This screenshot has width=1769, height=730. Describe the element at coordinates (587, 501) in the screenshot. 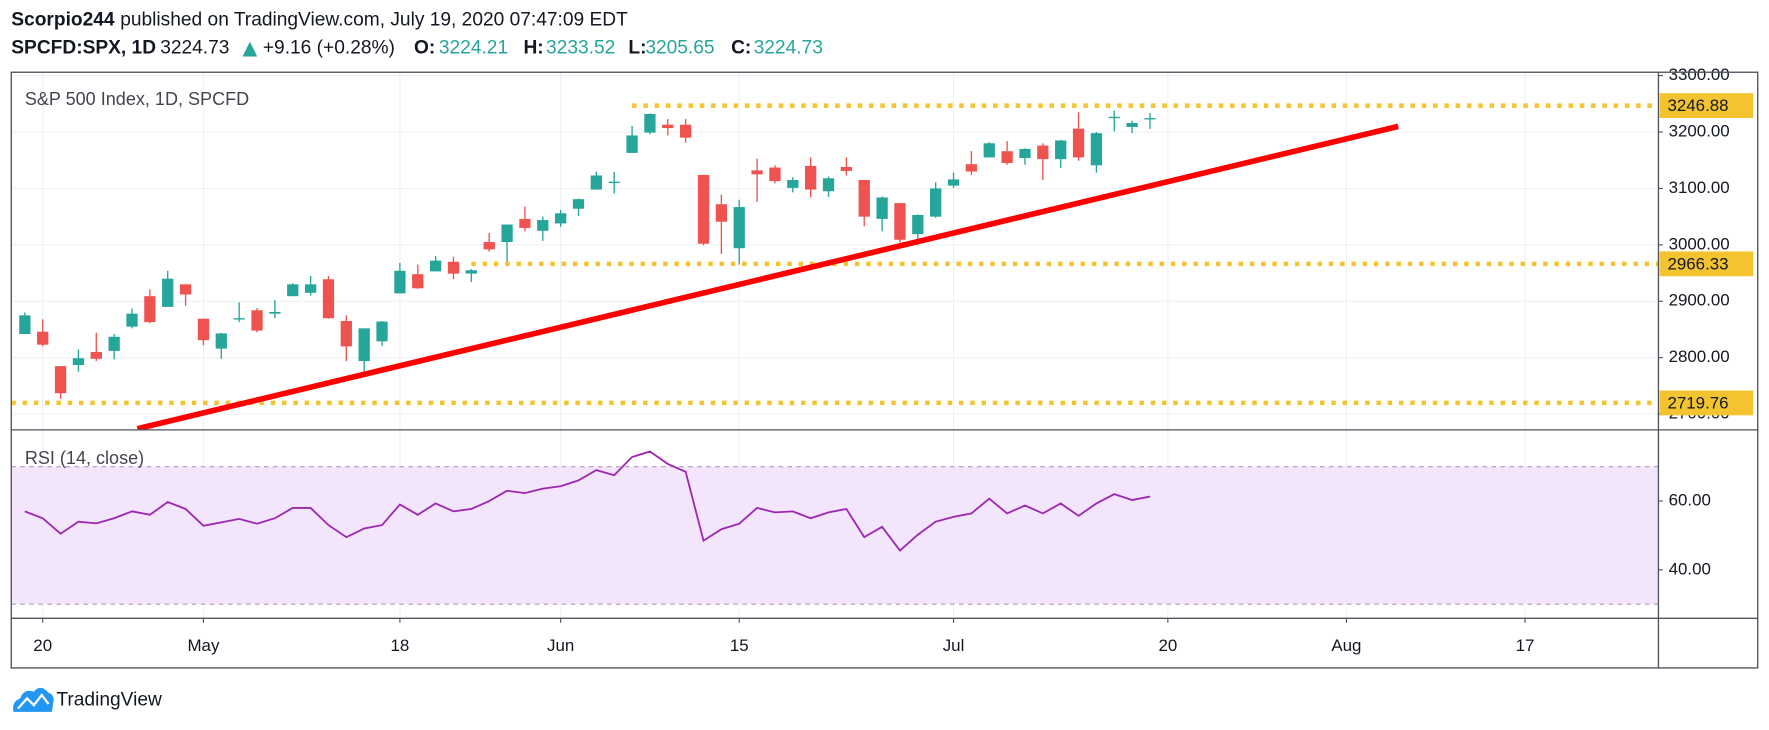

I see `rsi-line` at that location.